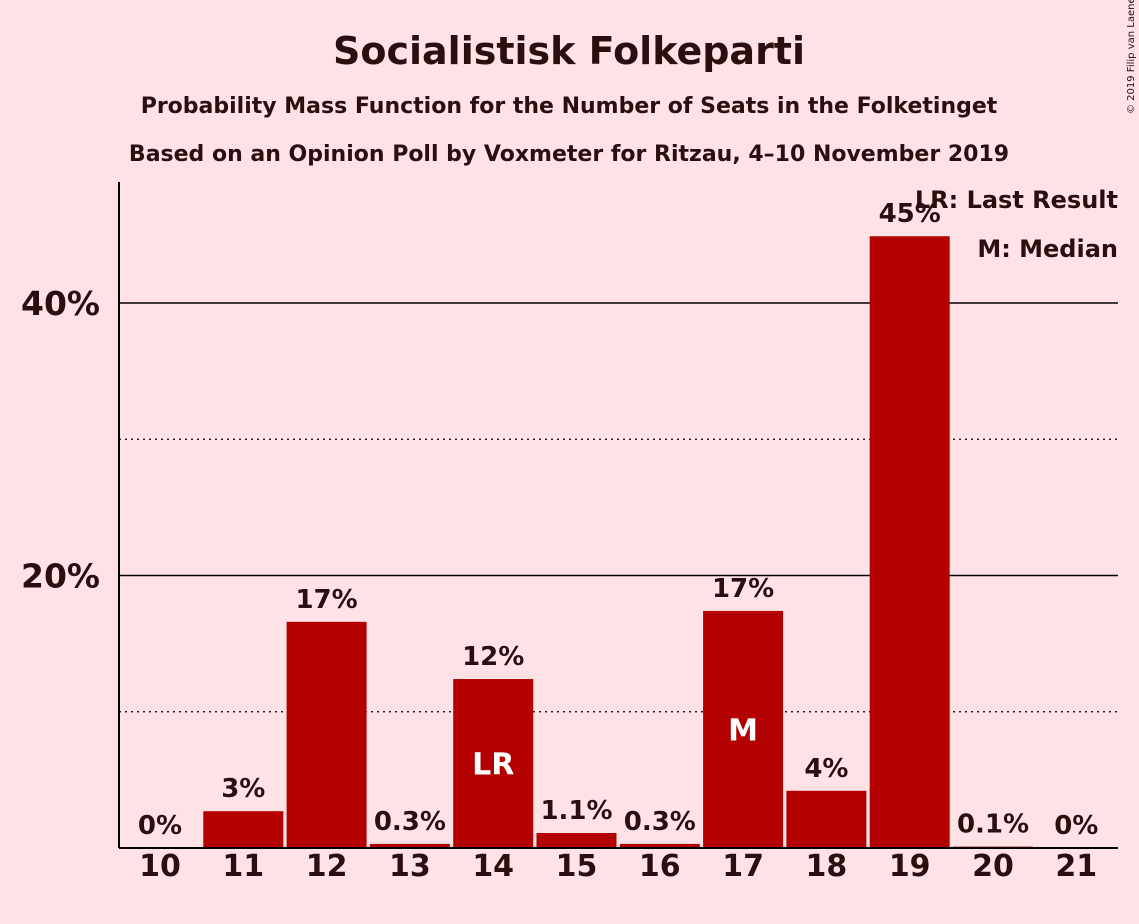 This screenshot has width=1139, height=924. Describe the element at coordinates (1016, 200) in the screenshot. I see `legend-last-result: LR: Last Result` at that location.